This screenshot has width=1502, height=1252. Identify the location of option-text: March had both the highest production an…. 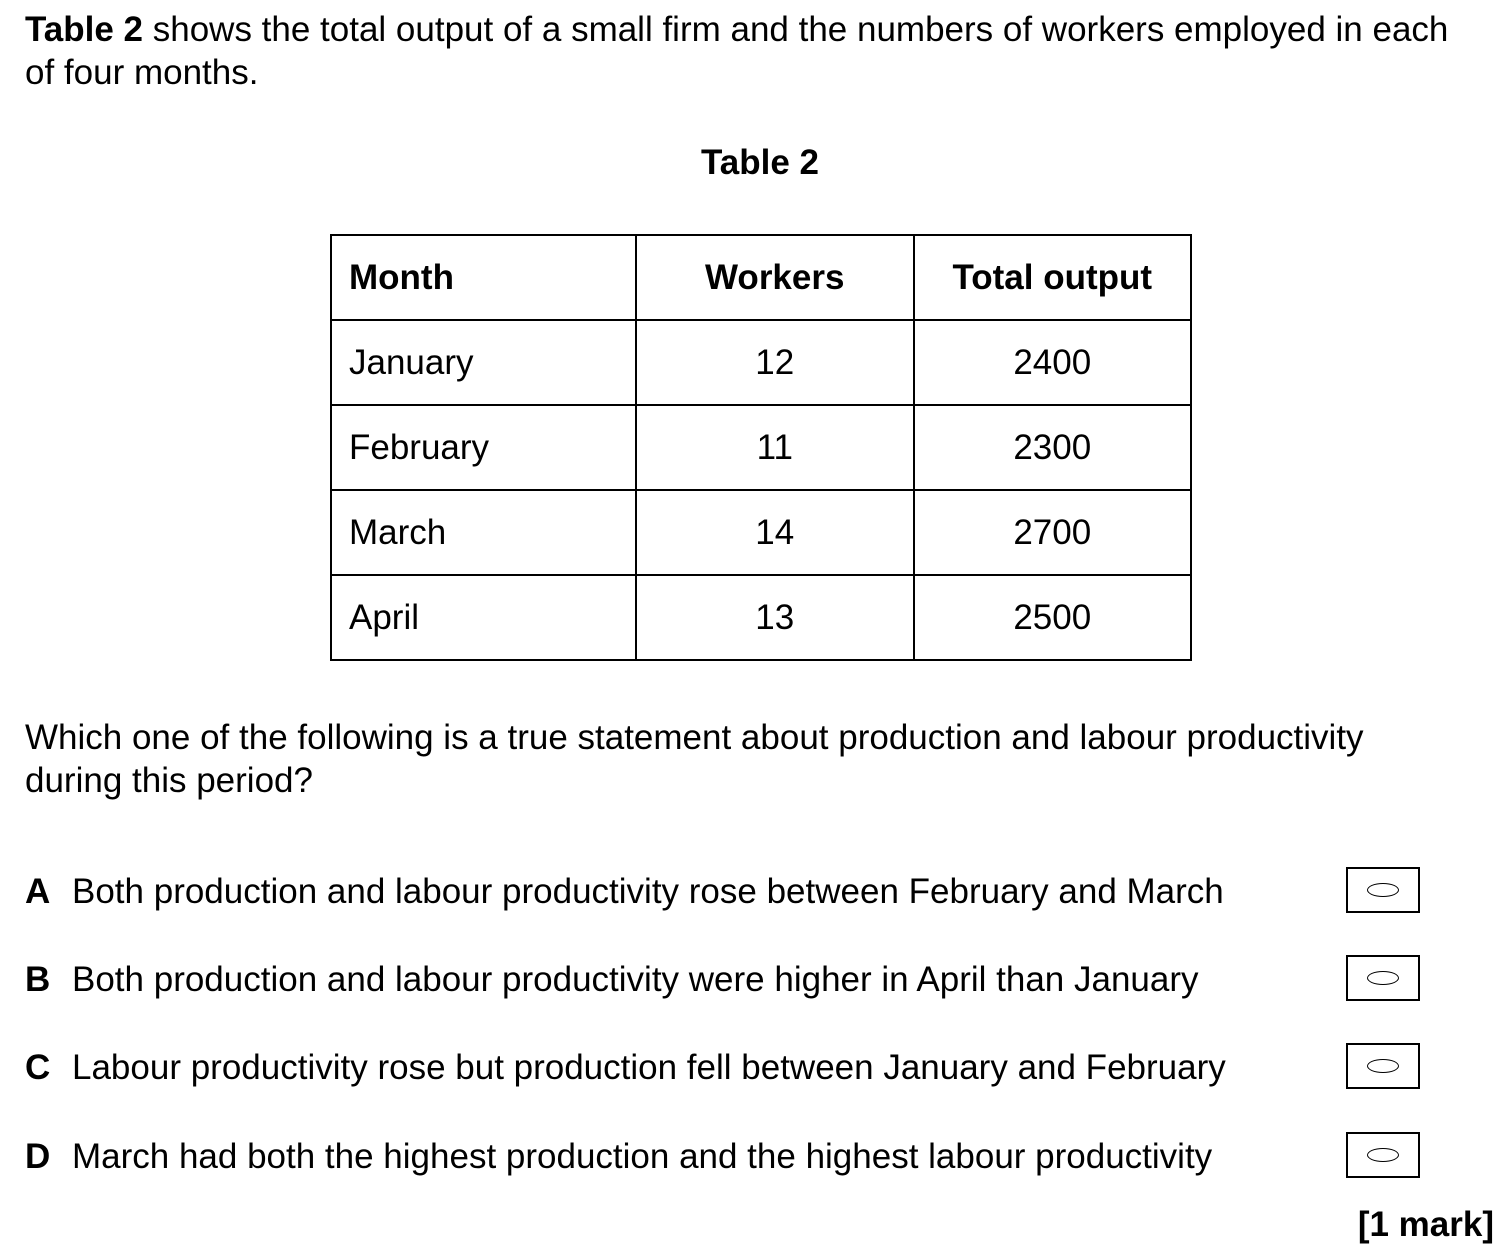
(642, 1156).